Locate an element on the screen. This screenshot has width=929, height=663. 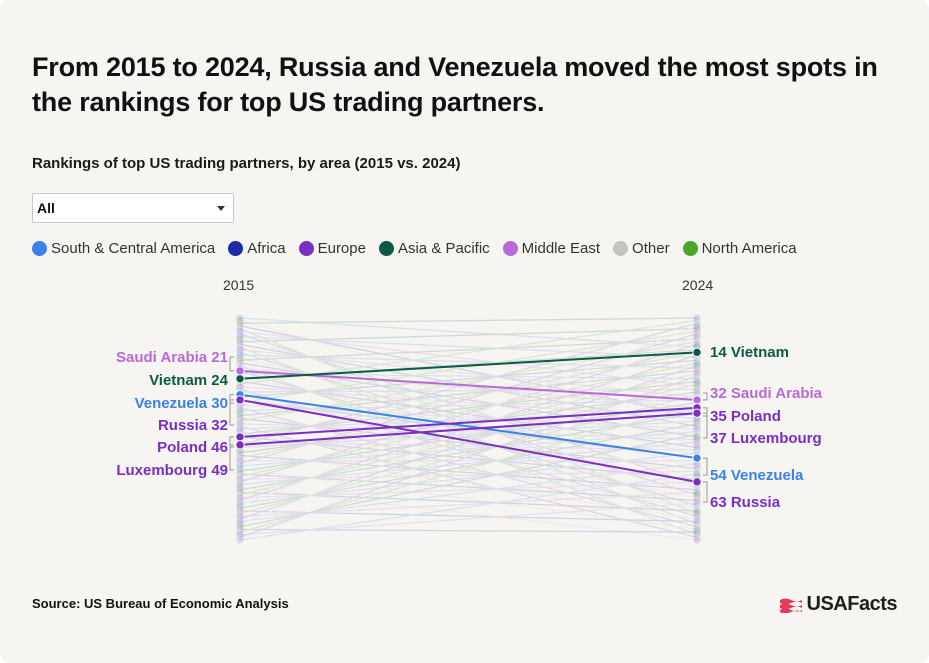
legend-item-asia-pacific: Asia & Pacific is located at coordinates (434, 248).